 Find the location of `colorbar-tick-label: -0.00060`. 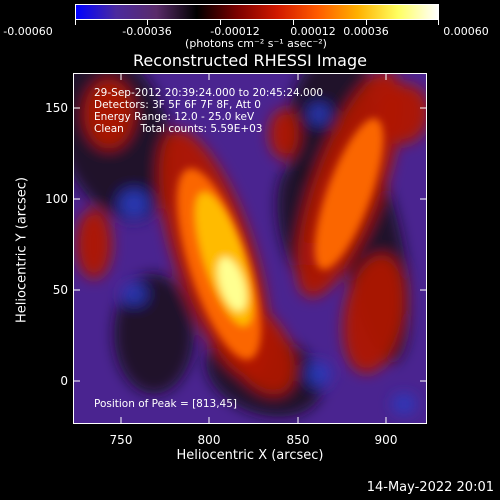

colorbar-tick-label: -0.00060 is located at coordinates (28, 31).